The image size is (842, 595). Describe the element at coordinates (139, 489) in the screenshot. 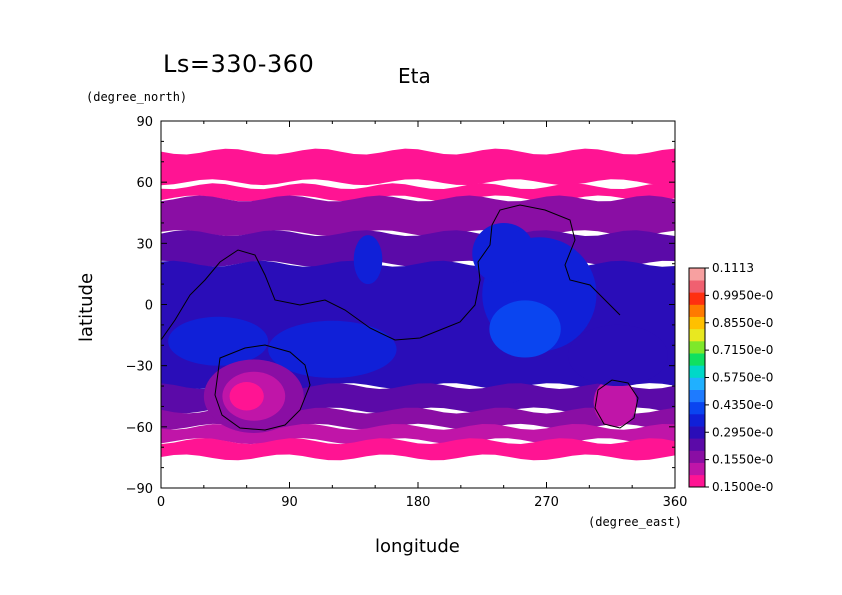

I see `y-tick-label: −90` at that location.